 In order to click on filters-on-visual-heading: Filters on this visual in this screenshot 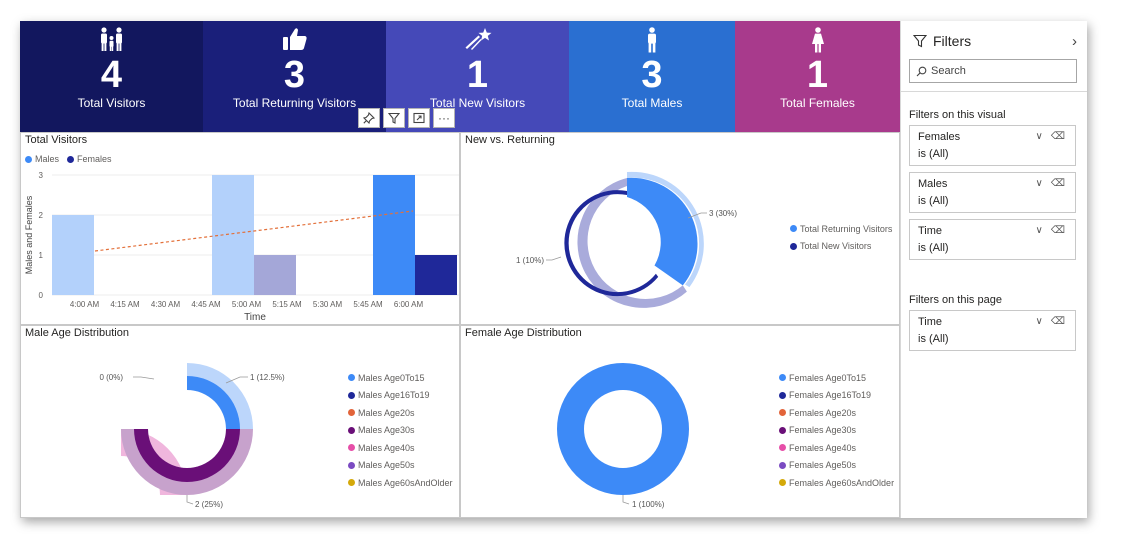, I will do `click(957, 115)`.